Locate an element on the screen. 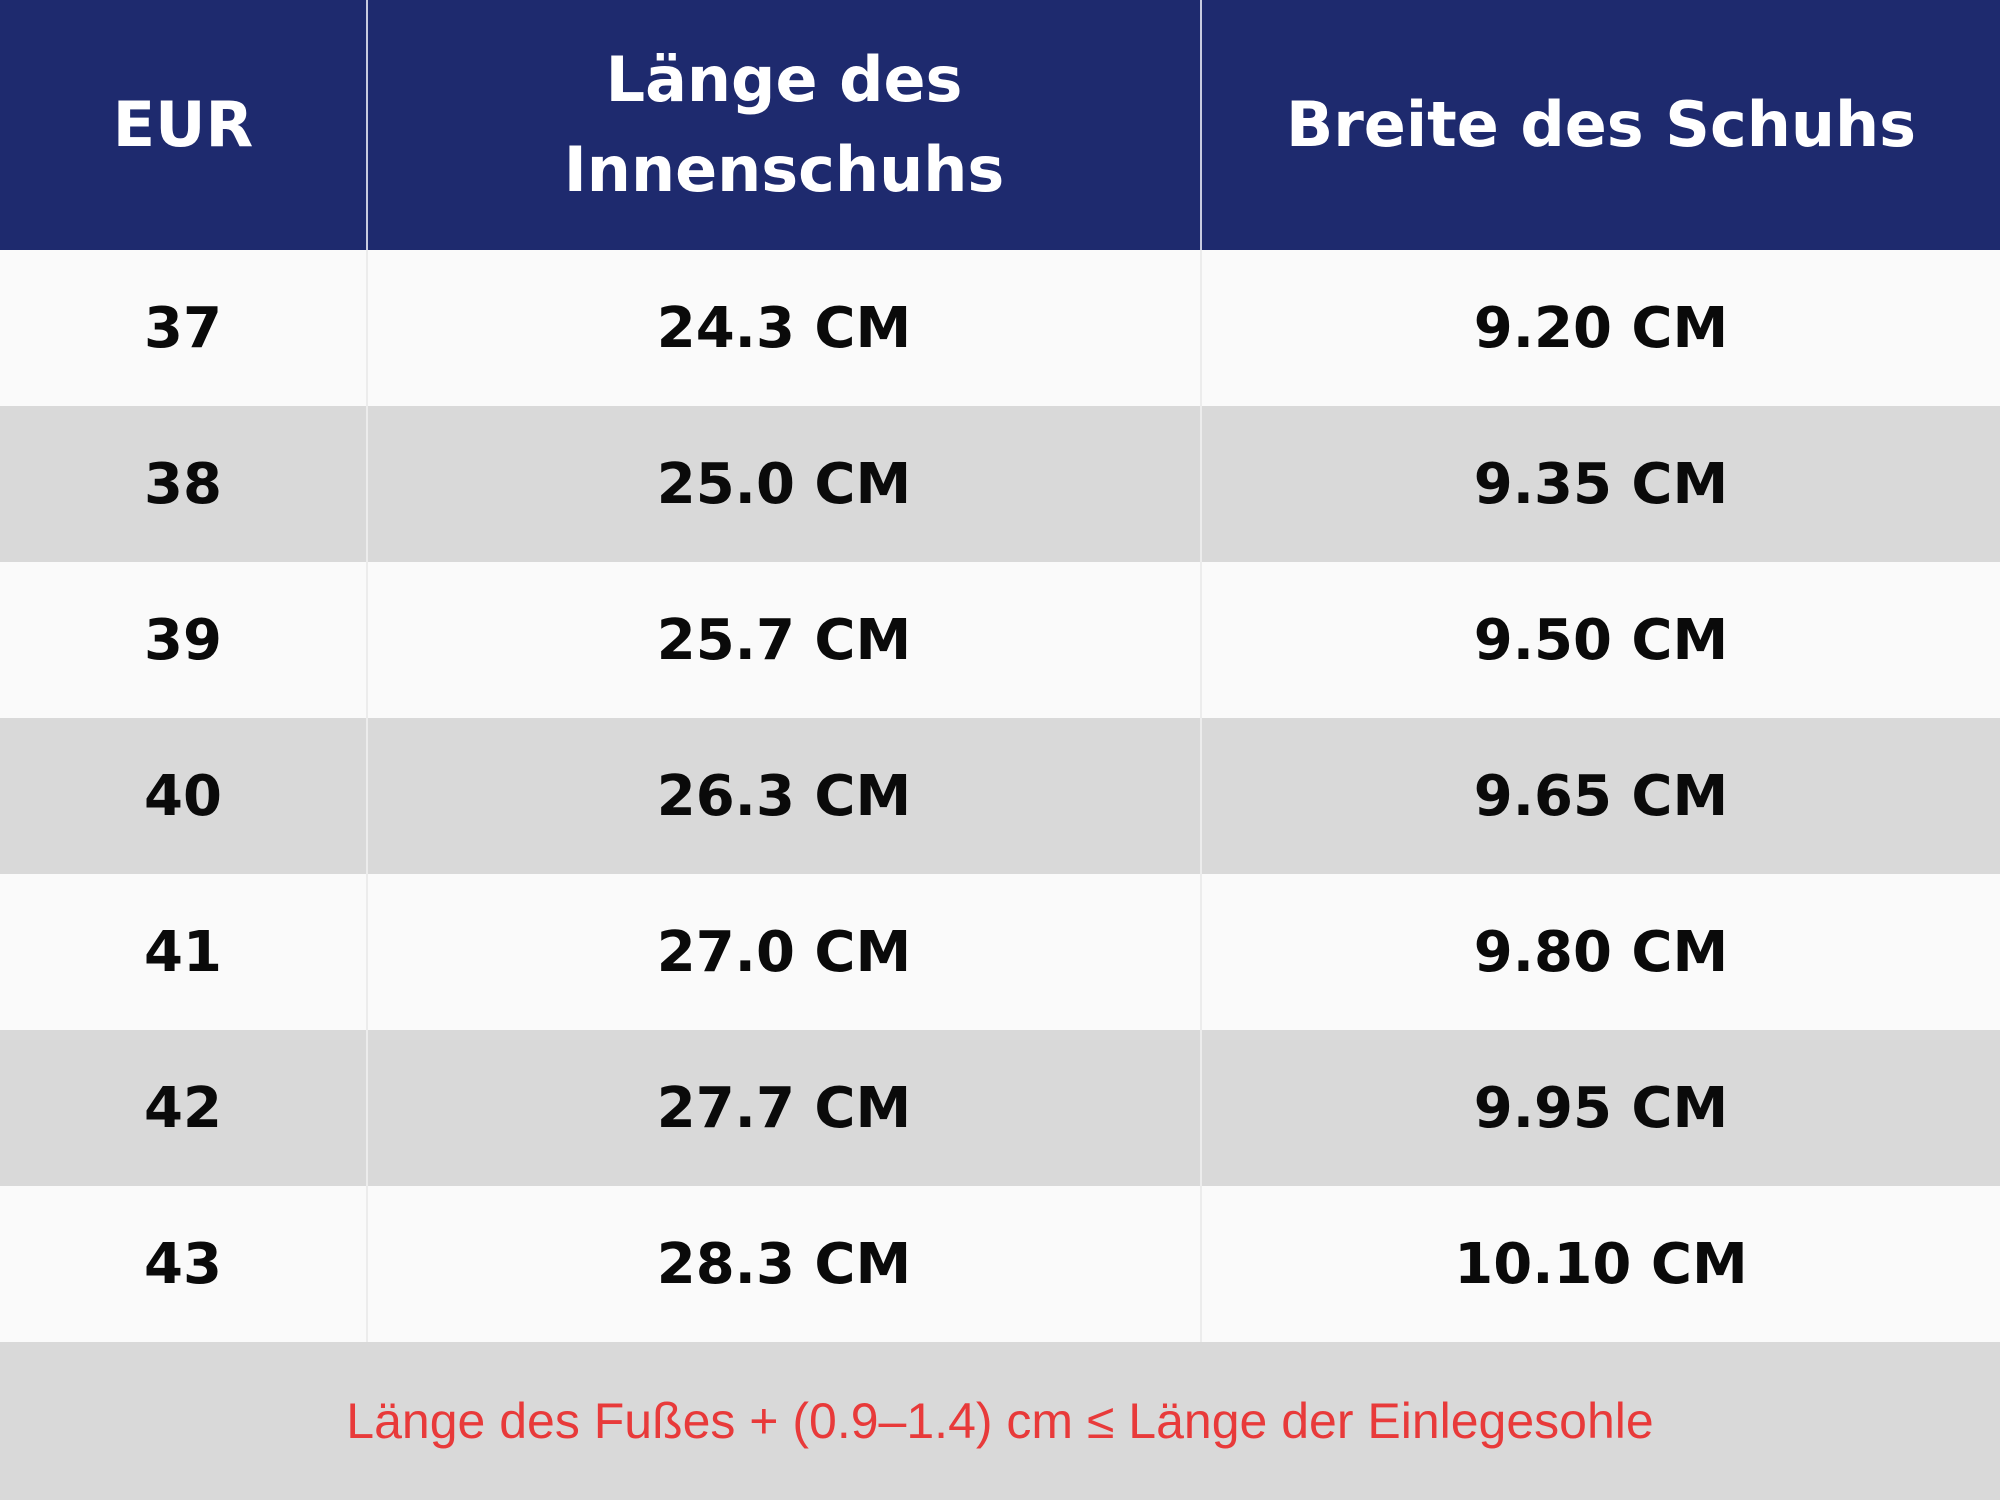  table-cell: 43 is located at coordinates (183, 1264).